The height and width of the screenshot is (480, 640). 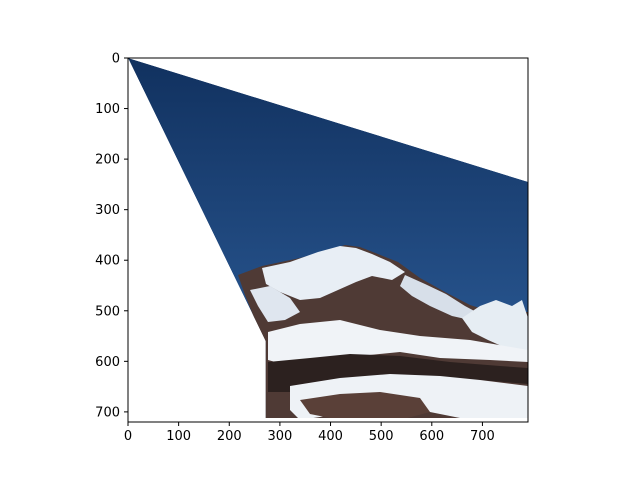 What do you see at coordinates (128, 436) in the screenshot?
I see `x-tick-label: 0` at bounding box center [128, 436].